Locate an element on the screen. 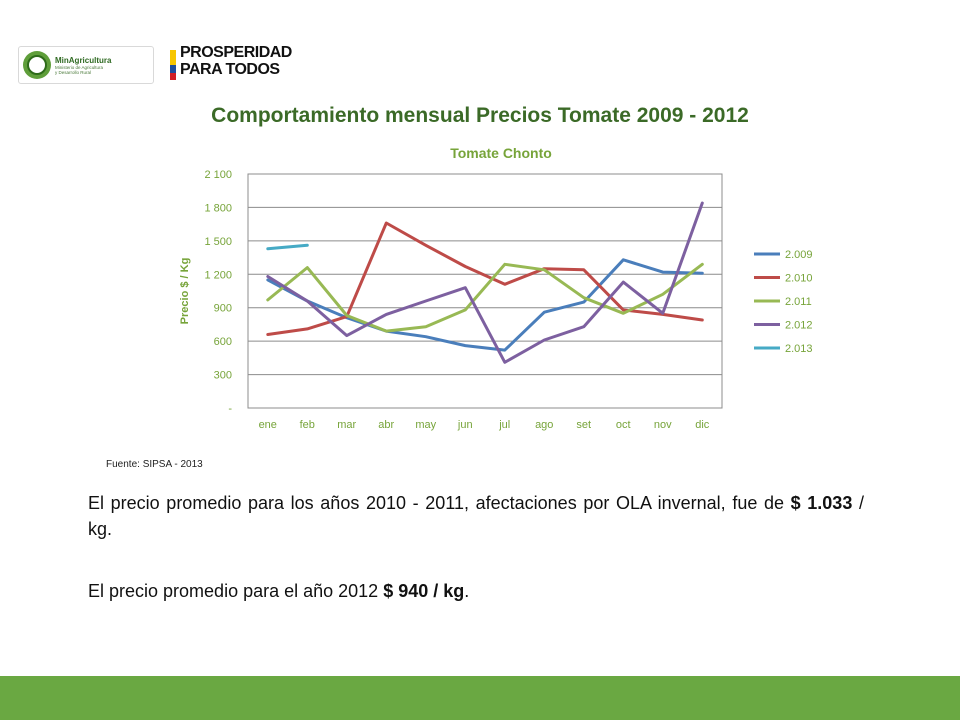  p2-text-a: El precio promedio para el año 2012 is located at coordinates (236, 591).